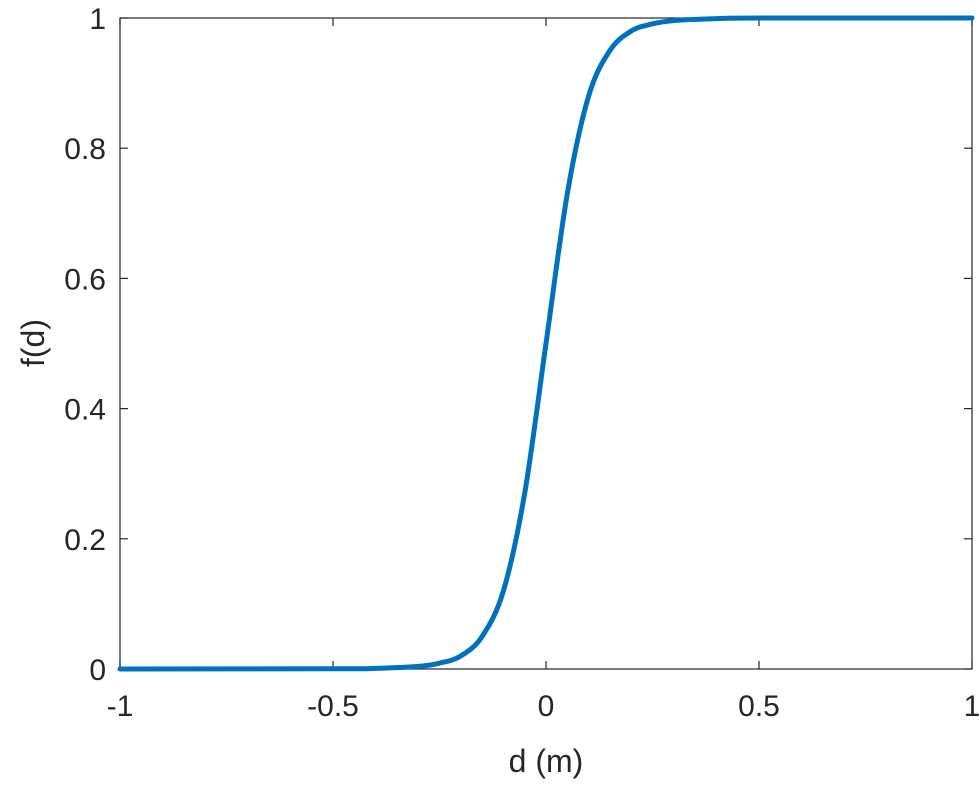 The width and height of the screenshot is (980, 785). I want to click on y-tick-labels: 0 0.2 0.4 0.6 0.8 1, so click(85, 345).